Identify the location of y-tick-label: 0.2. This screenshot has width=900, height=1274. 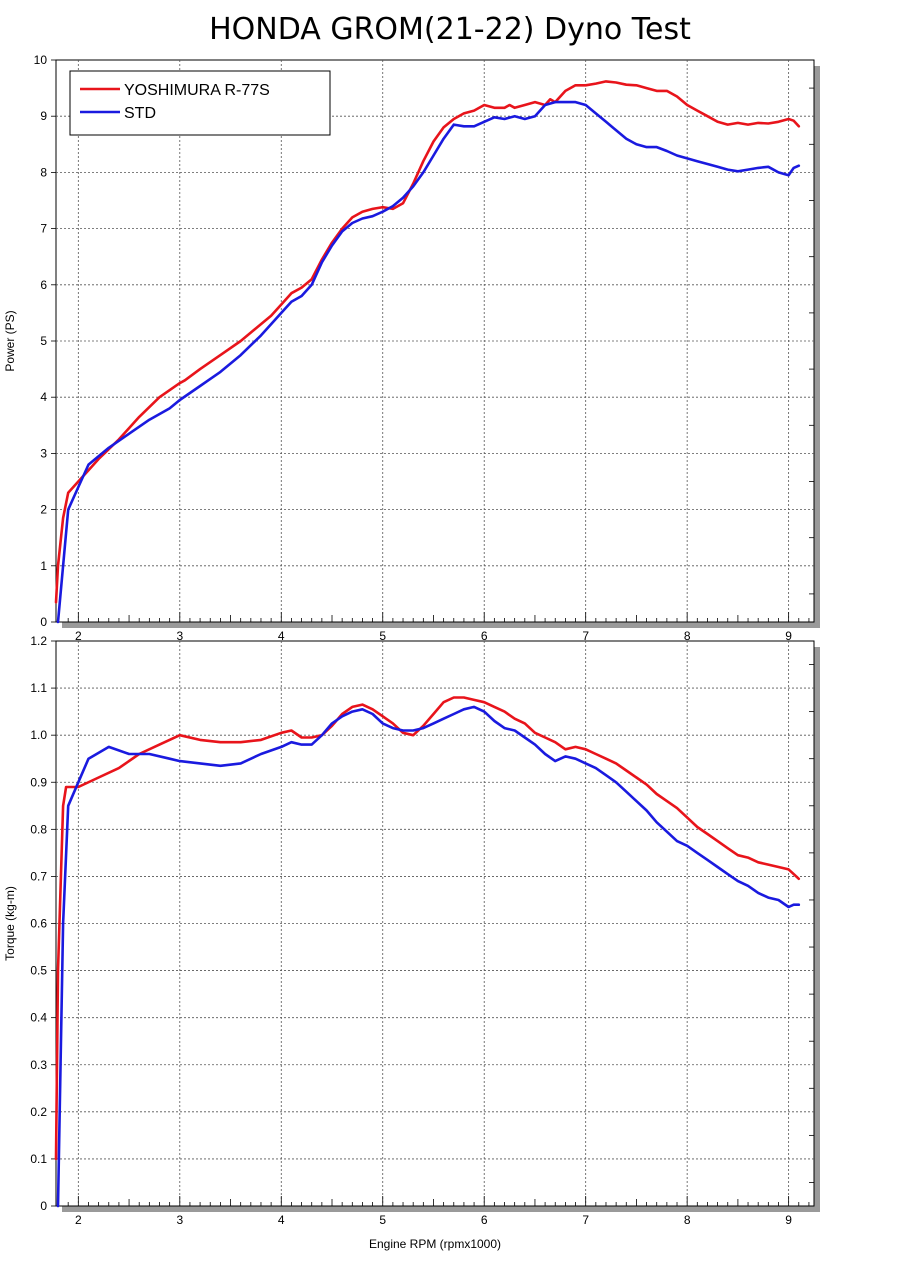
(38, 1112).